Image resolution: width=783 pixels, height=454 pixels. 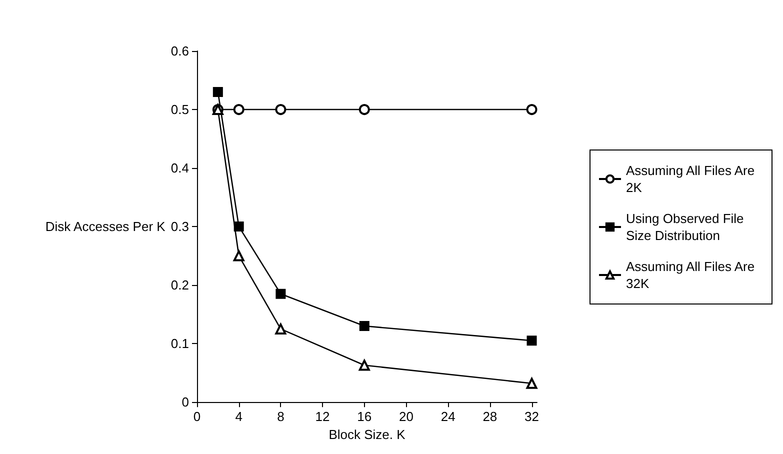 What do you see at coordinates (179, 344) in the screenshot?
I see `y-tick-label: 0.1` at bounding box center [179, 344].